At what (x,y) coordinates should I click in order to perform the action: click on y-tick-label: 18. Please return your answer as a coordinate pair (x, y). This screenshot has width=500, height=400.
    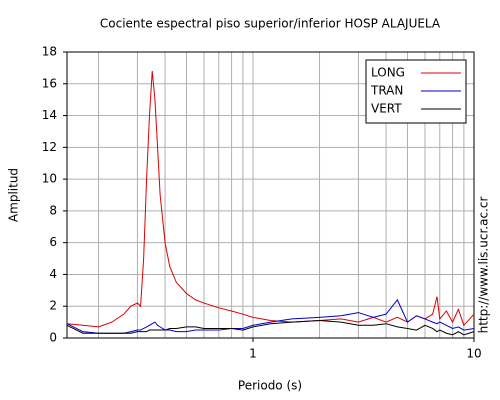
    Looking at the image, I should click on (49, 52).